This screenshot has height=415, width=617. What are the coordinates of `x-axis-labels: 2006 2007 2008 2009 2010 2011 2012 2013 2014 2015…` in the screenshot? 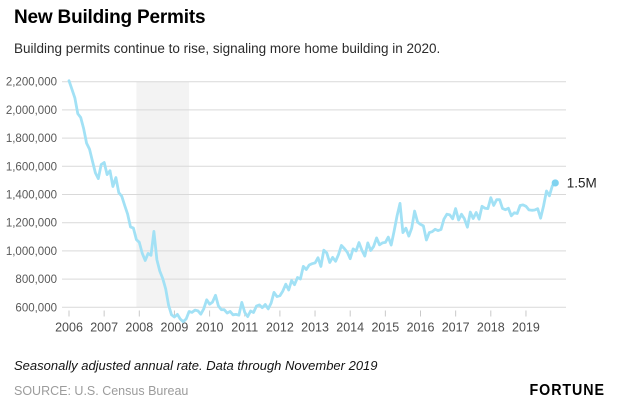 It's located at (297, 328).